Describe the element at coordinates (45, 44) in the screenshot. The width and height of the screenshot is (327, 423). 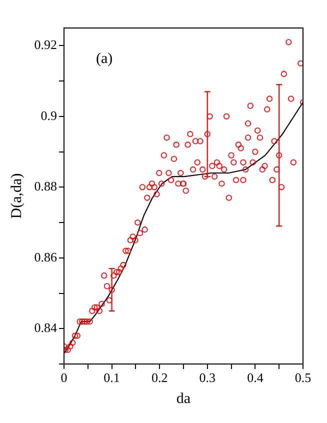
I see `y-tick-label: 0.92` at that location.